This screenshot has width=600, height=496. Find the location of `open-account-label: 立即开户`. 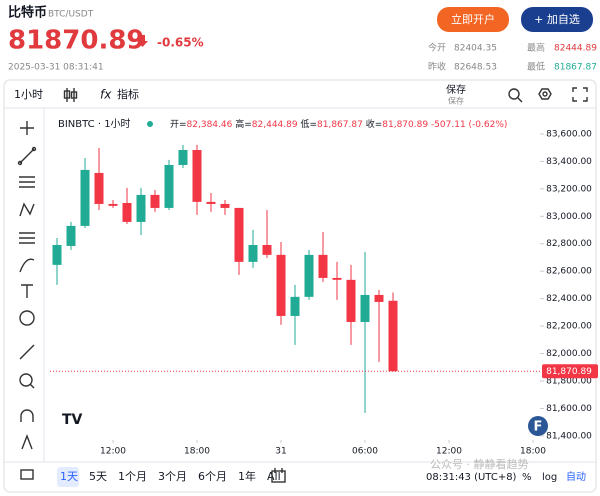

open-account-label: 立即开户 is located at coordinates (473, 19).